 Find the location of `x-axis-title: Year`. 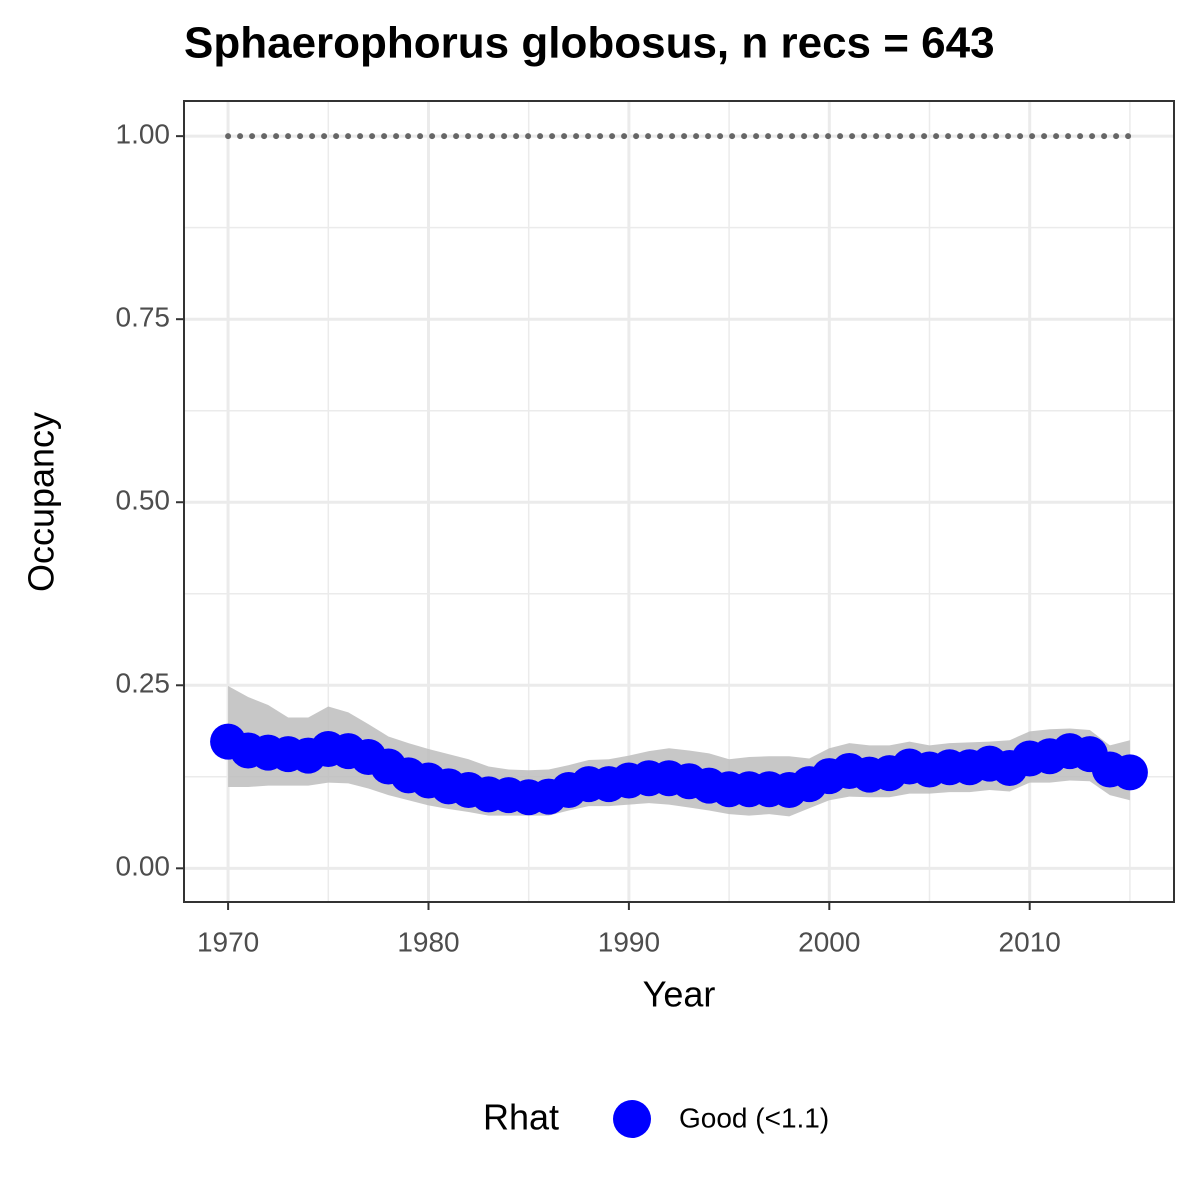

x-axis-title: Year is located at coordinates (679, 994).